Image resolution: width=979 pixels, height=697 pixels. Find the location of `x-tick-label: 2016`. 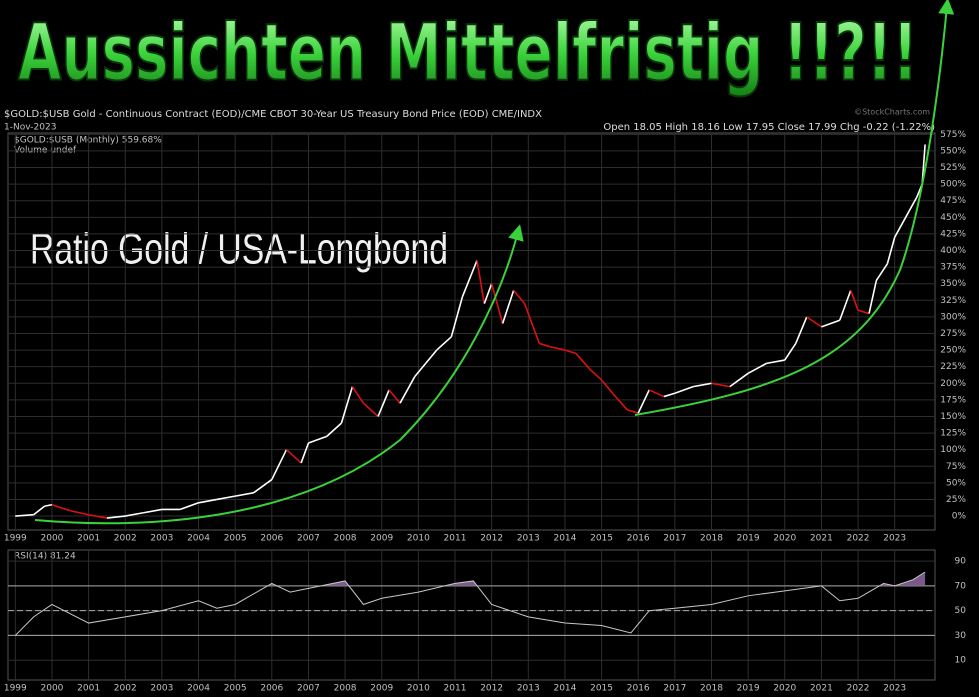

x-tick-label: 2016 is located at coordinates (638, 539).